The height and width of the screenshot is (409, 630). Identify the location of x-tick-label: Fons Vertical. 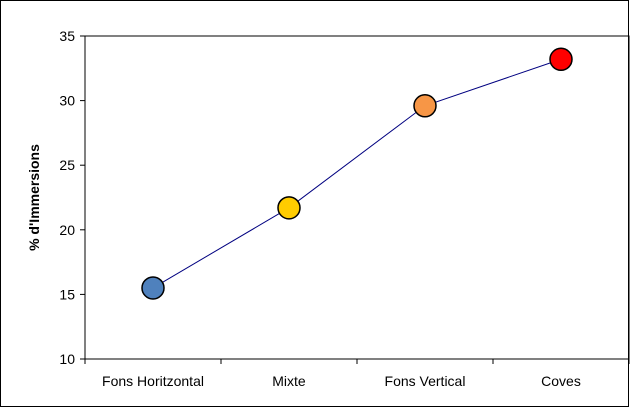
(425, 381).